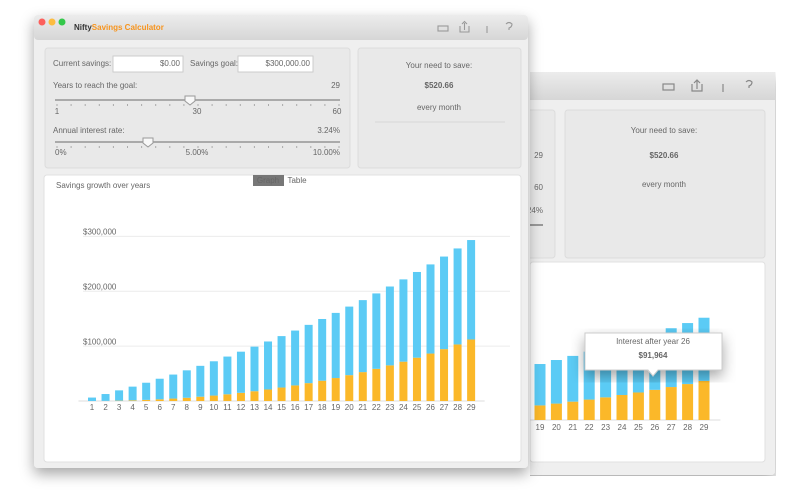  What do you see at coordinates (83, 27) in the screenshot?
I see `app-title-part: Nifty` at bounding box center [83, 27].